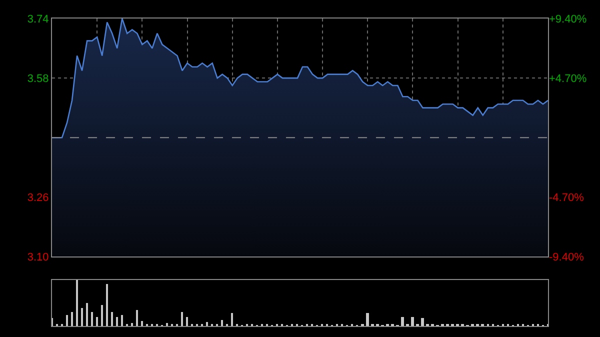 The image size is (600, 337). What do you see at coordinates (566, 198) in the screenshot?
I see `y2-tick-label: -4.70%` at bounding box center [566, 198].